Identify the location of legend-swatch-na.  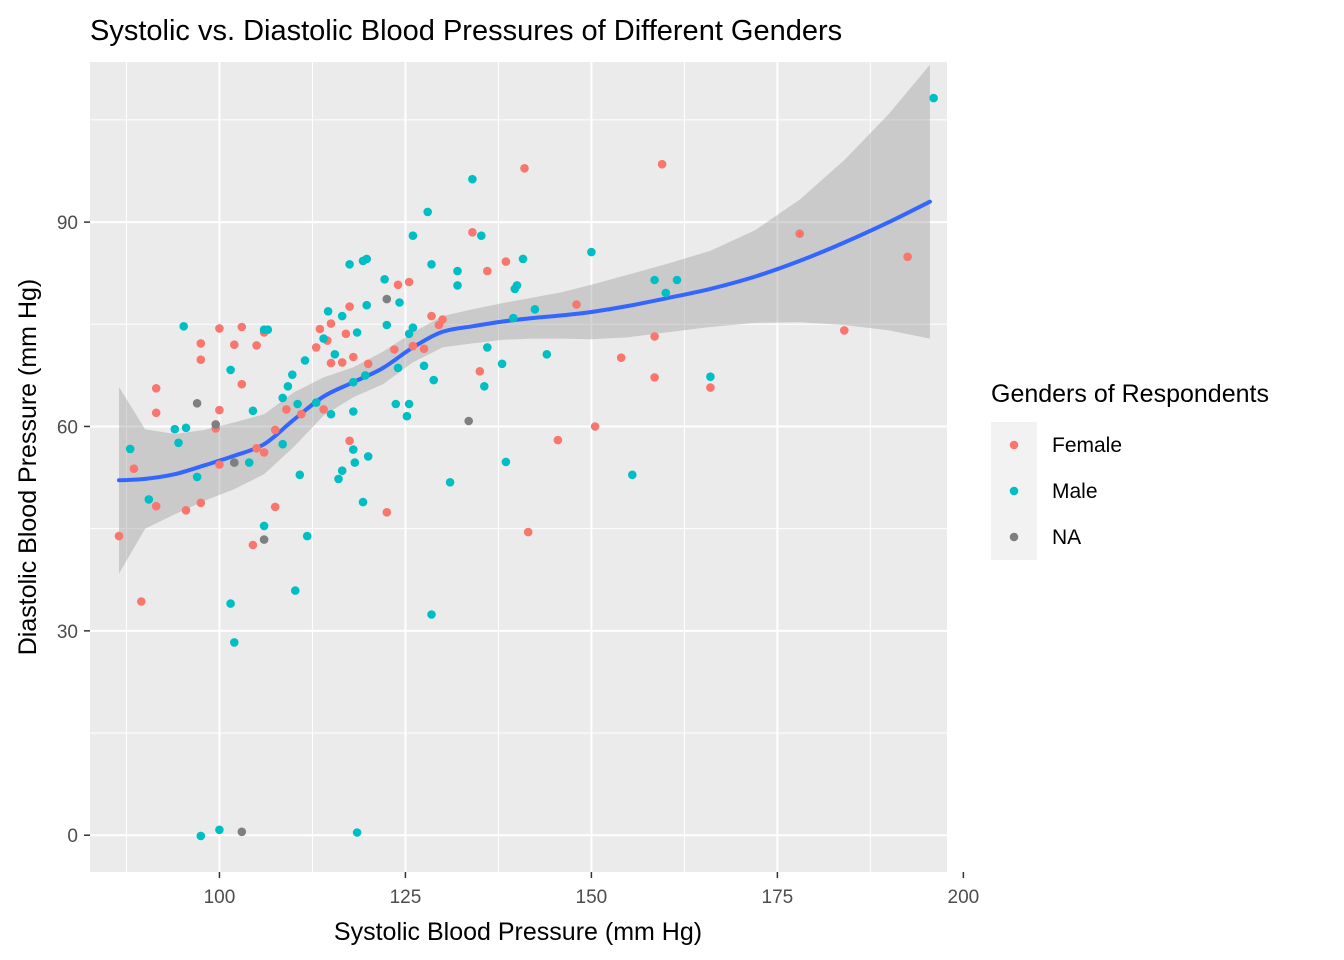
(1014, 537).